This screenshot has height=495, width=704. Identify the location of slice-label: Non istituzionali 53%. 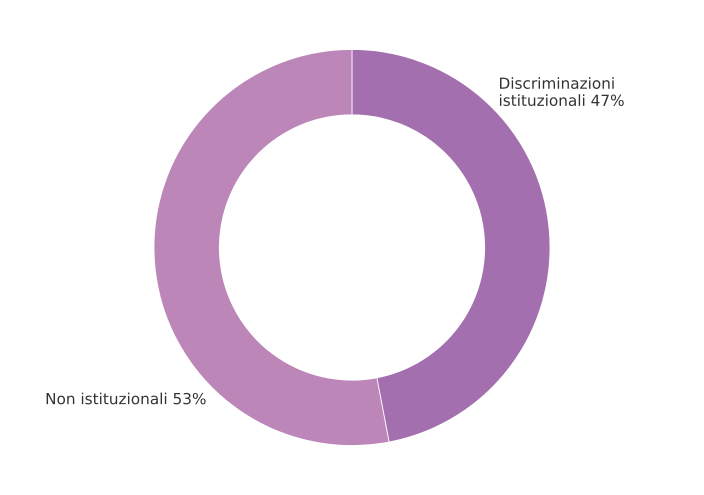
(126, 398).